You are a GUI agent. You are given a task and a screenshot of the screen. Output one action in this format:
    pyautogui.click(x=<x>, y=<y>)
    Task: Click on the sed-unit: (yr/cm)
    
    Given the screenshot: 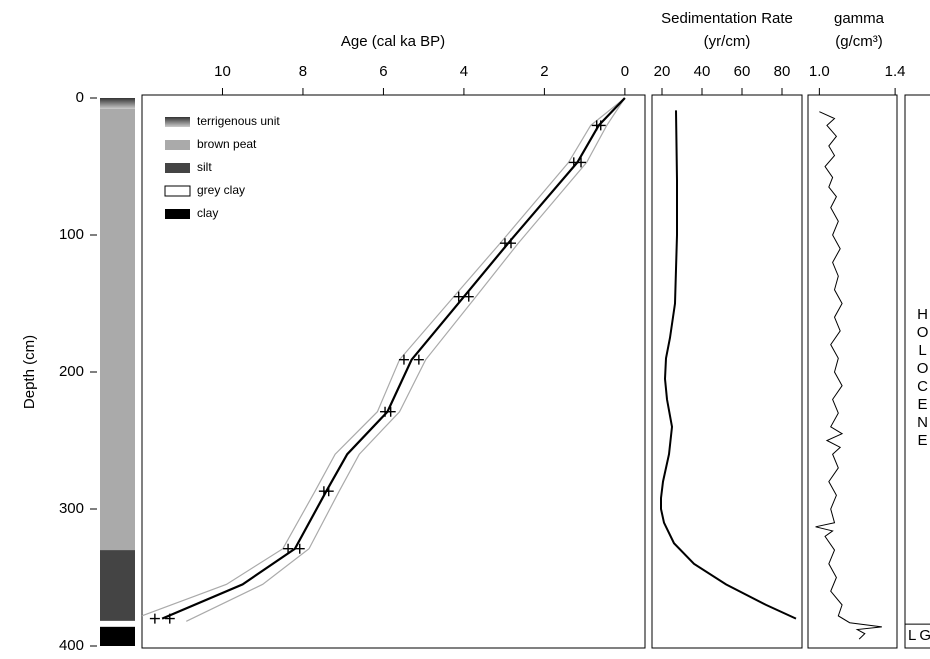 What is the action you would take?
    pyautogui.click(x=727, y=41)
    